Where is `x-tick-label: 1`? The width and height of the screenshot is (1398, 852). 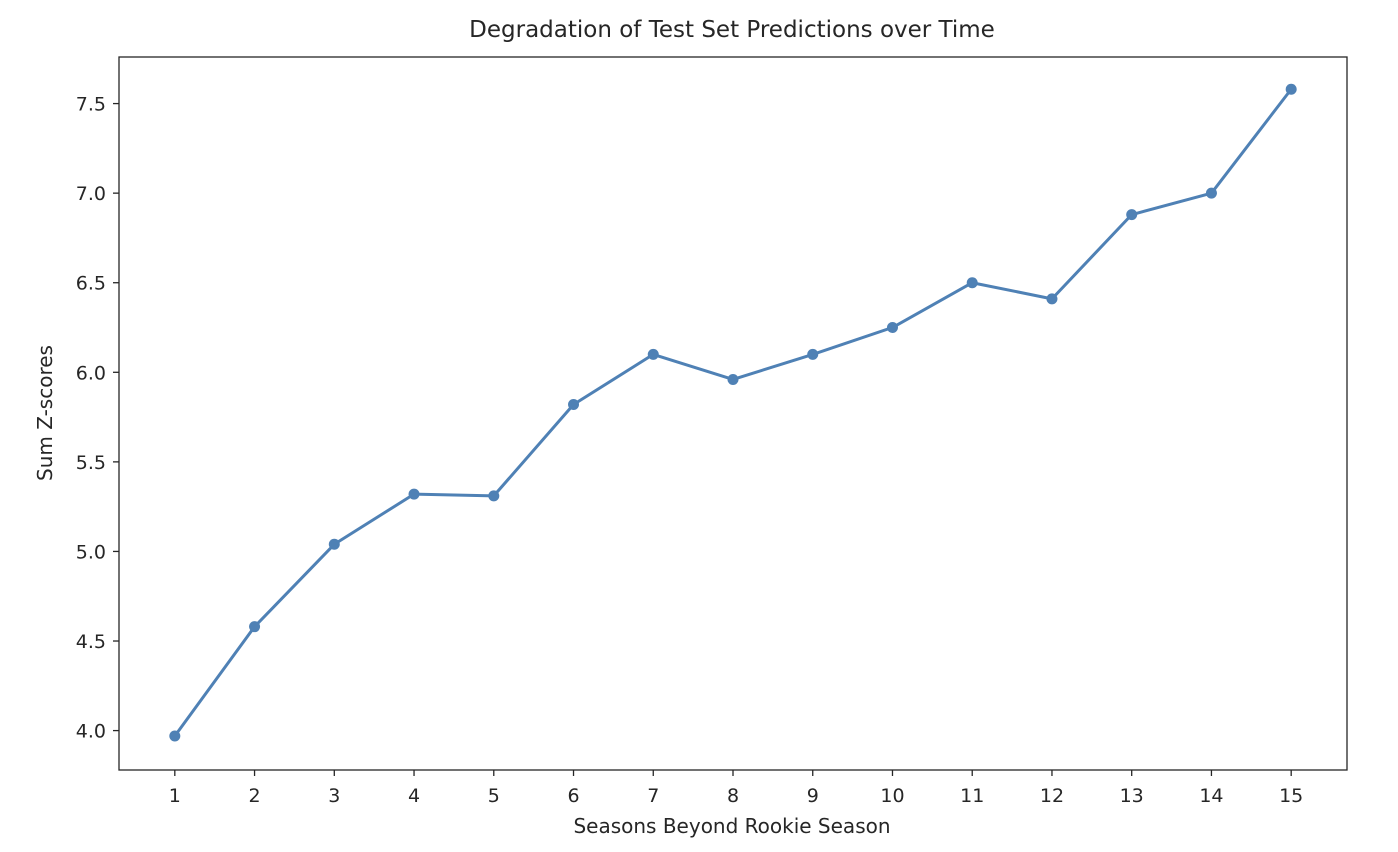 x-tick-label: 1 is located at coordinates (175, 796).